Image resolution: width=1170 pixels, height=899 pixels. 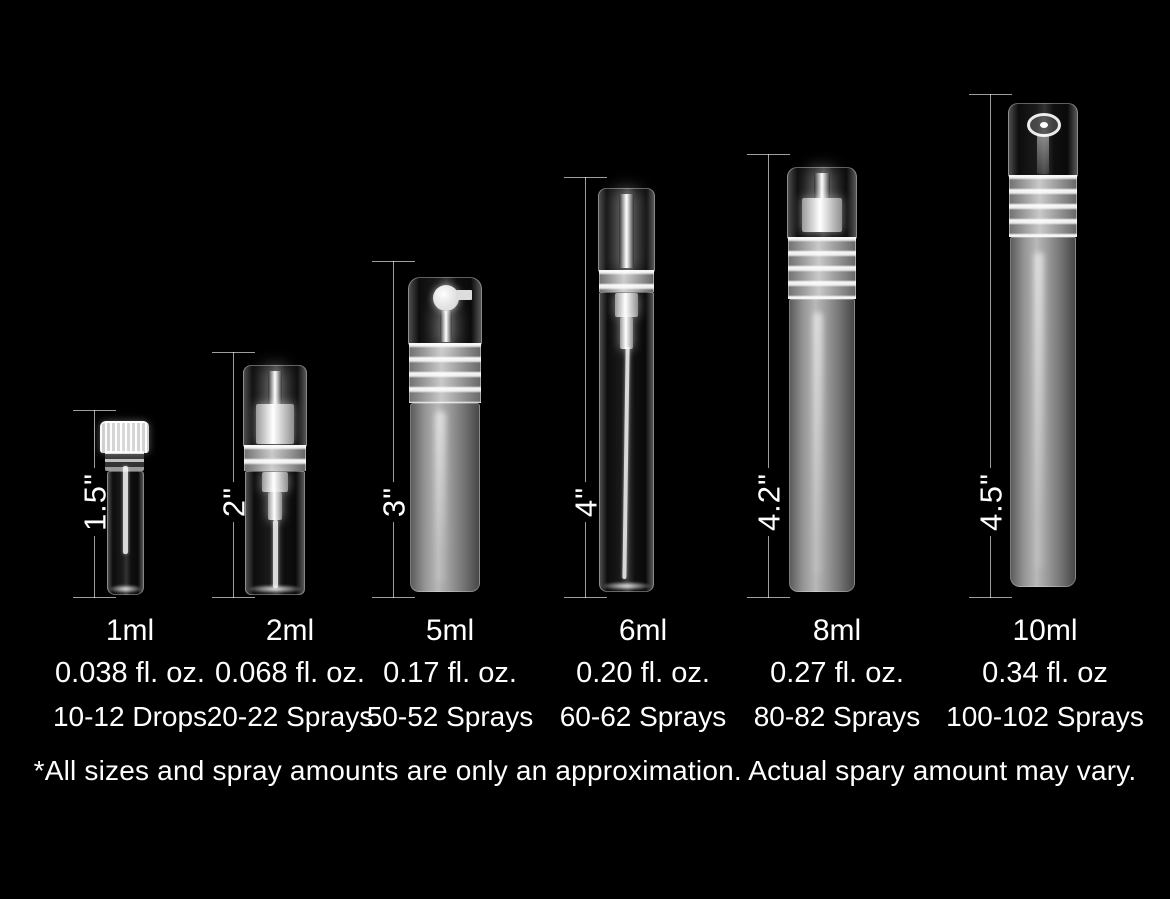 What do you see at coordinates (769, 502) in the screenshot?
I see `height-label-8ml: 4.2"` at bounding box center [769, 502].